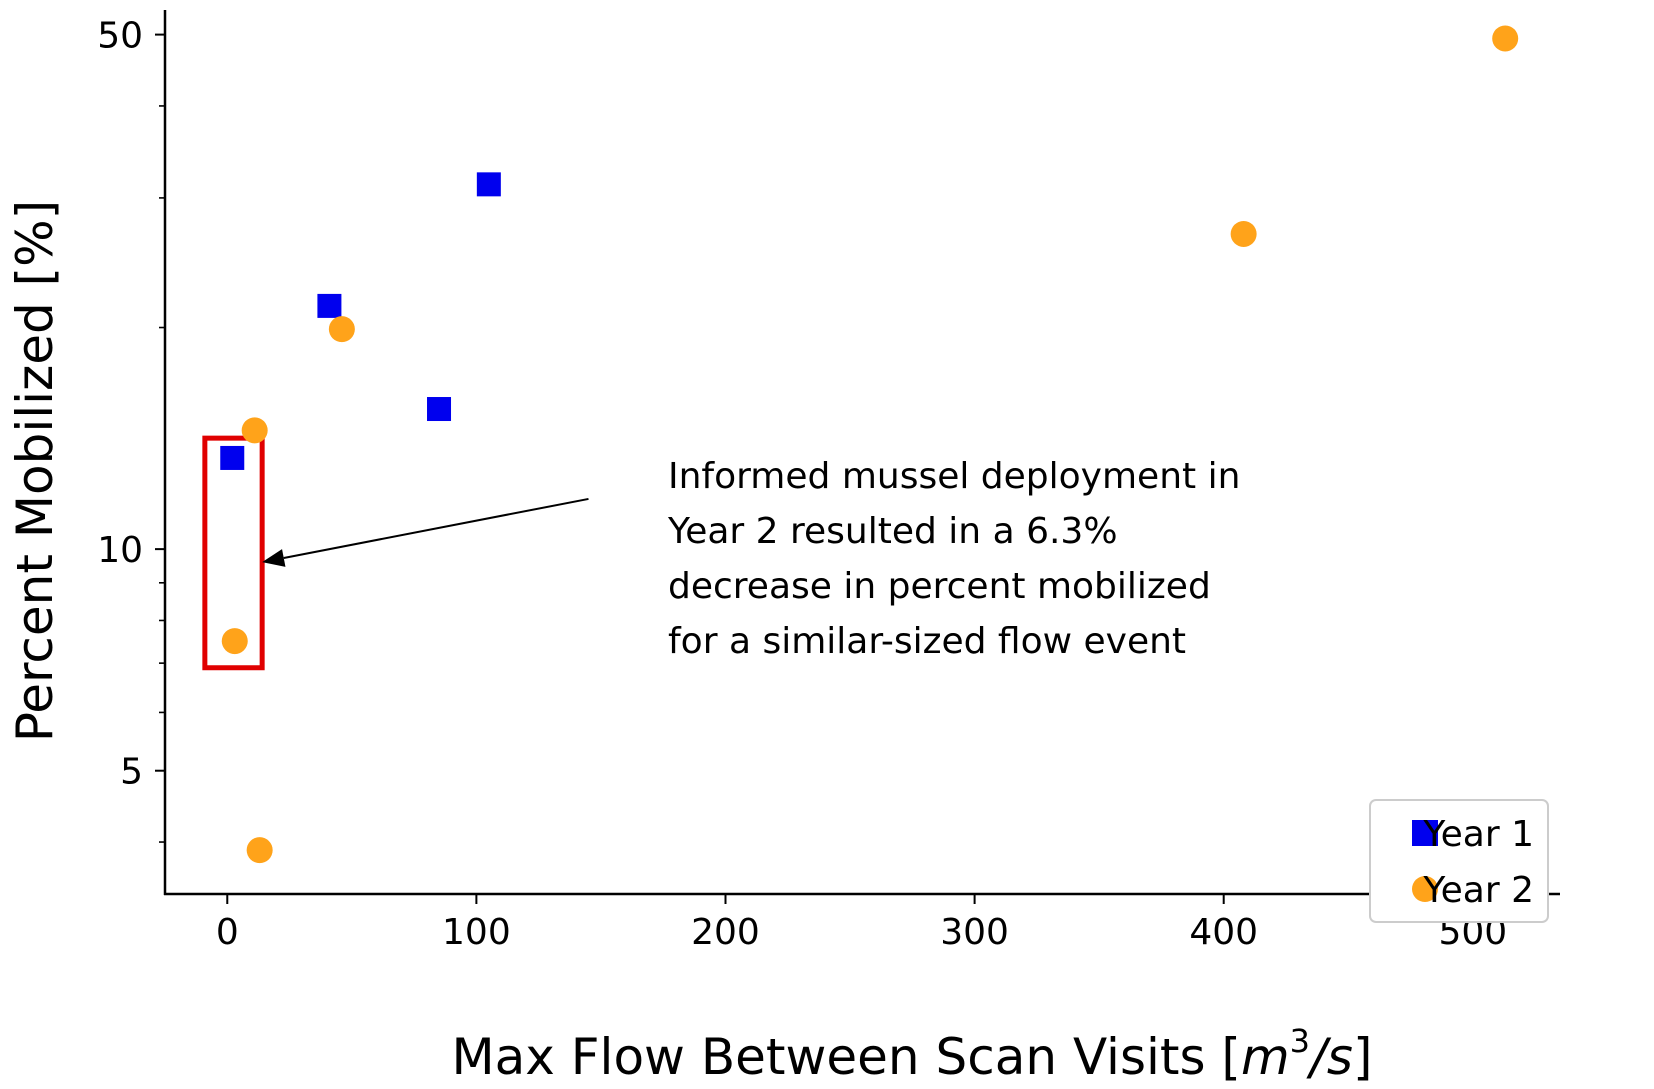  What do you see at coordinates (1459, 861) in the screenshot?
I see `legend: Year 1 Year 2` at bounding box center [1459, 861].